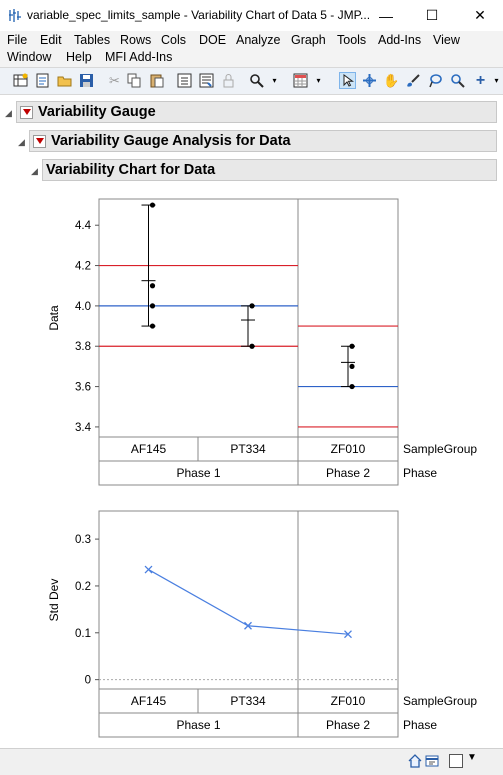 The height and width of the screenshot is (775, 503). I want to click on disclosure-icon-level2: ◢, so click(21, 142).